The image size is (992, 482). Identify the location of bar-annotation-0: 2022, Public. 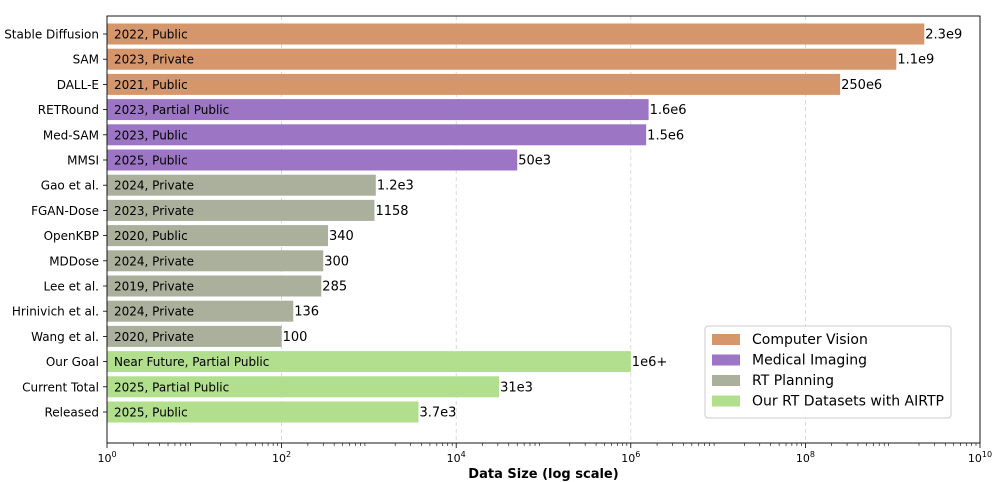
(151, 35).